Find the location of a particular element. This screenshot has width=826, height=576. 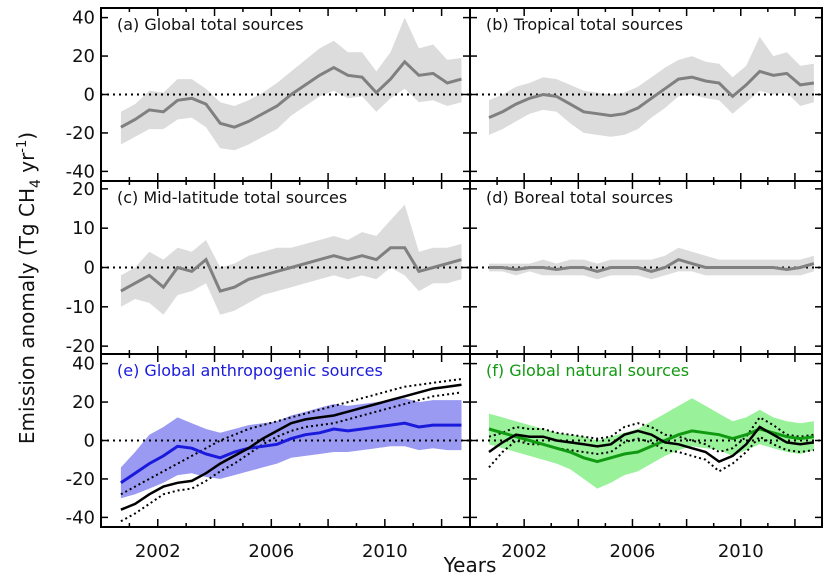

y-tick-label-a: 20 is located at coordinates (83, 56).